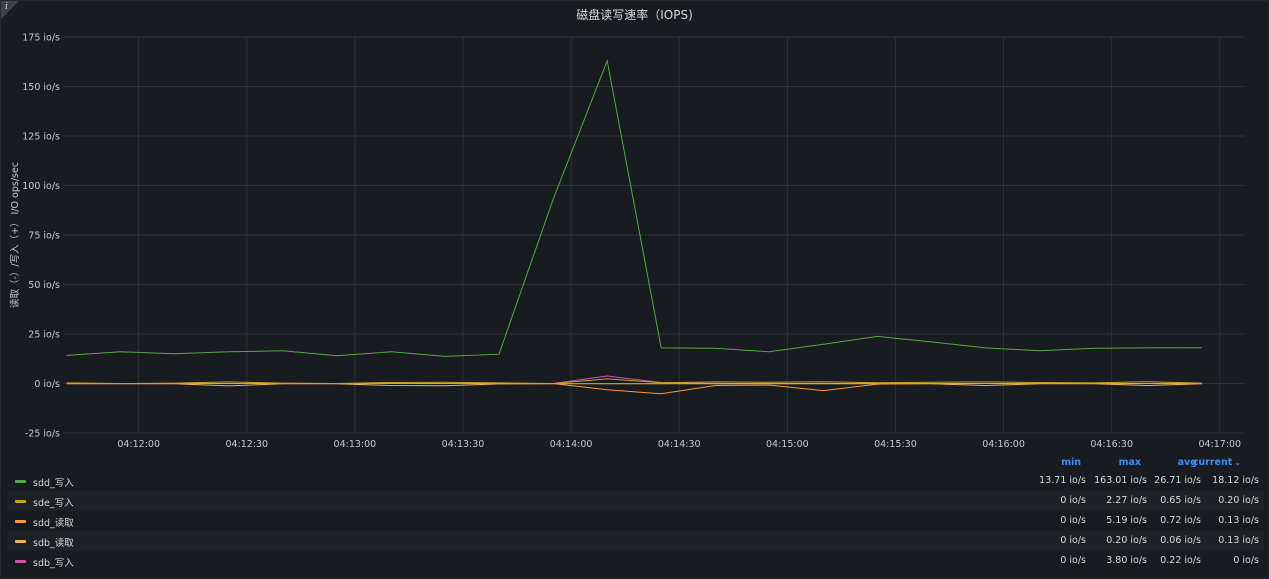  I want to click on x-tick-label: 04:15:00, so click(787, 444).